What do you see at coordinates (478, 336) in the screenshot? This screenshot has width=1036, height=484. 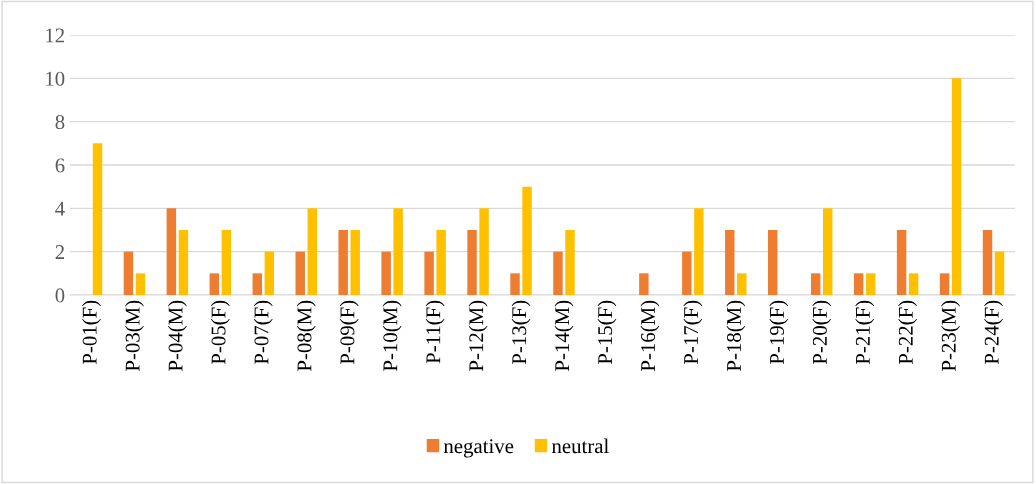 I see `x-tick-label: P-12(M)` at bounding box center [478, 336].